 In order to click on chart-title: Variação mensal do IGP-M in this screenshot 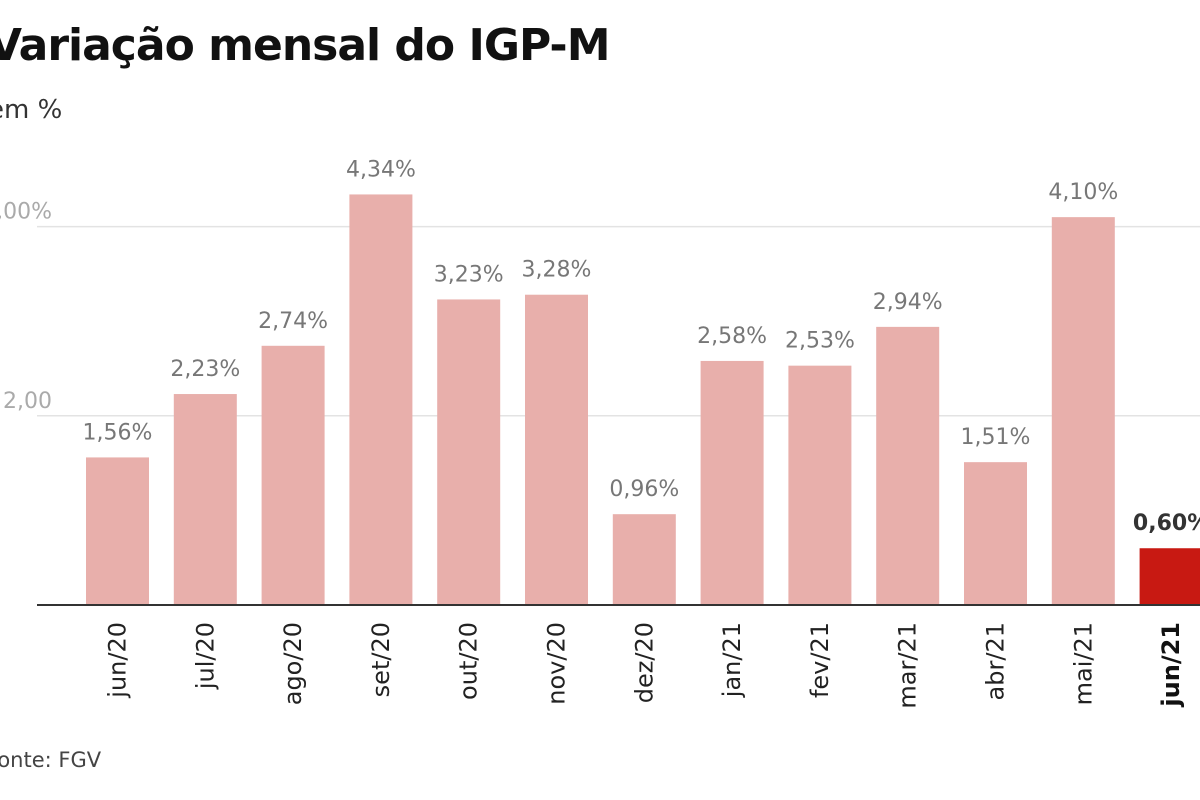, I will do `click(305, 45)`.